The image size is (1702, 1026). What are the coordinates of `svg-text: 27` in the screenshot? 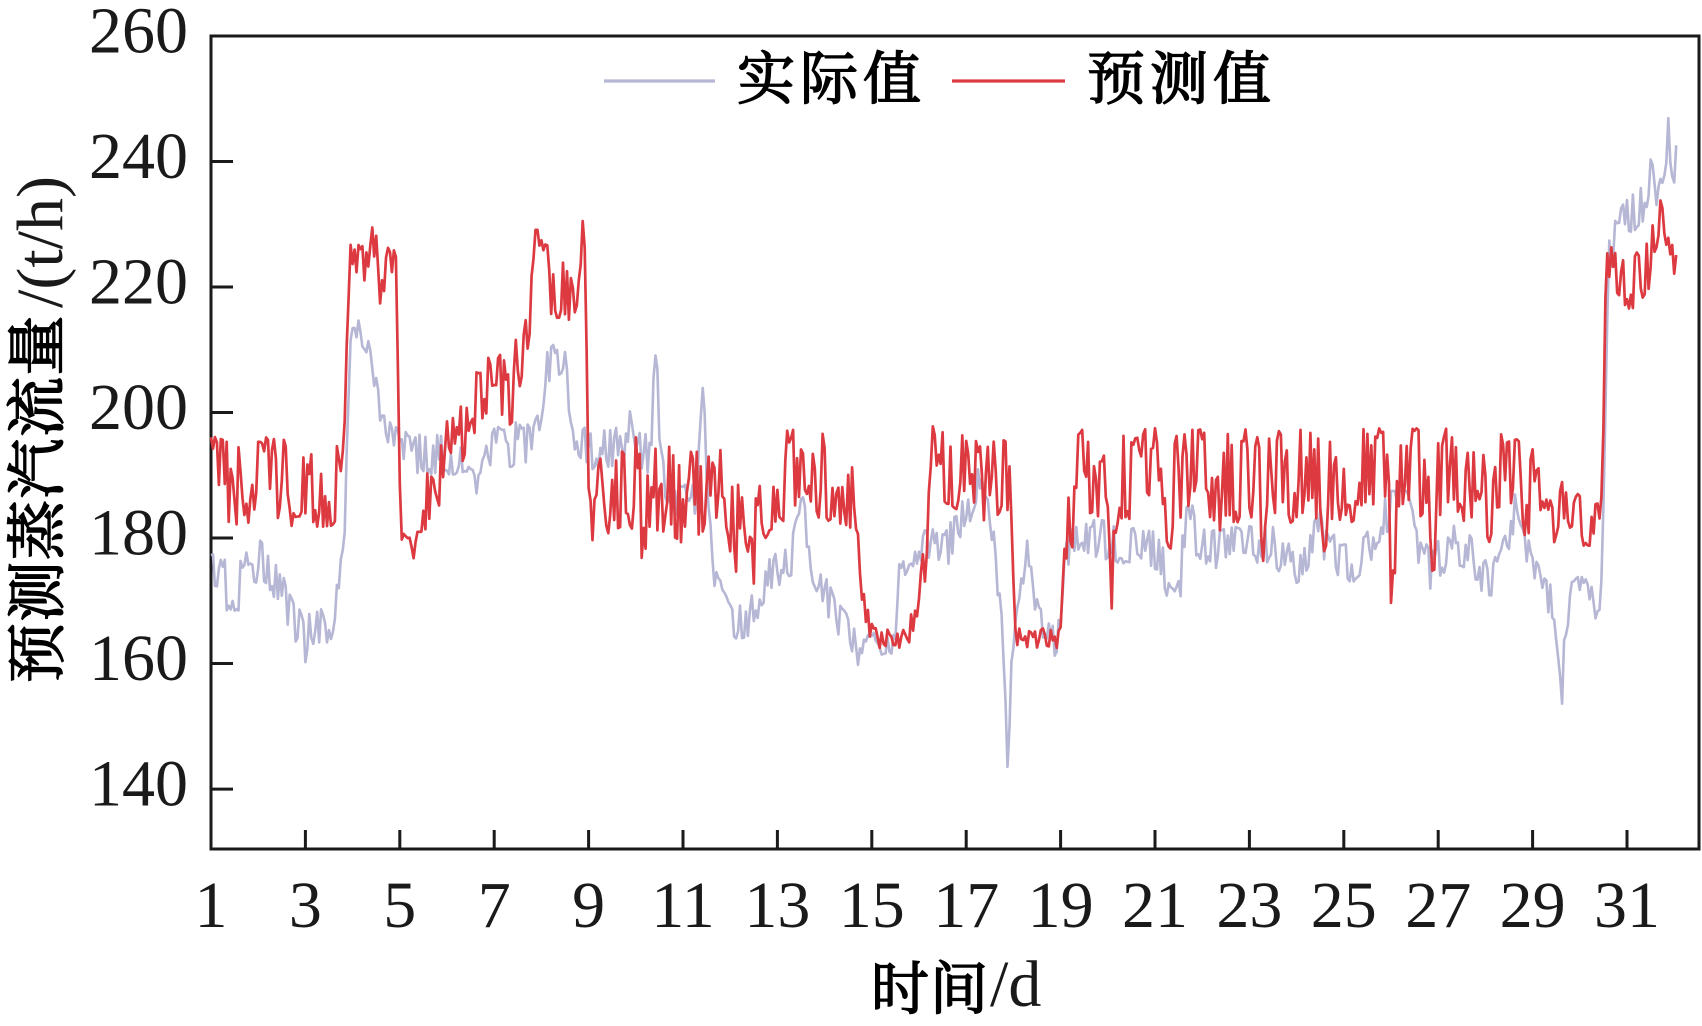 It's located at (1438, 905).